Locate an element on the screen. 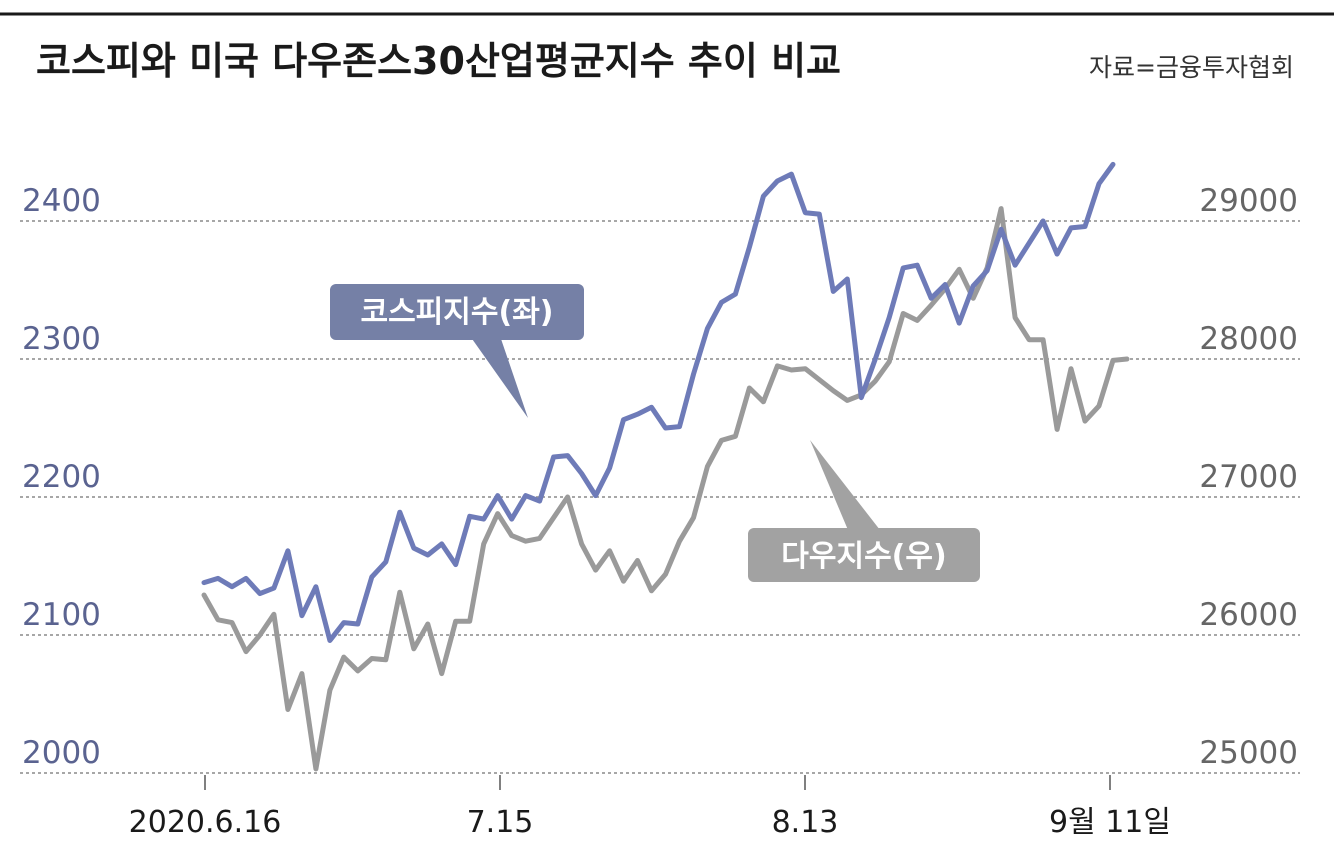 The image size is (1334, 857). callout-dow-label: 다우지수(우) is located at coordinates (863, 556).